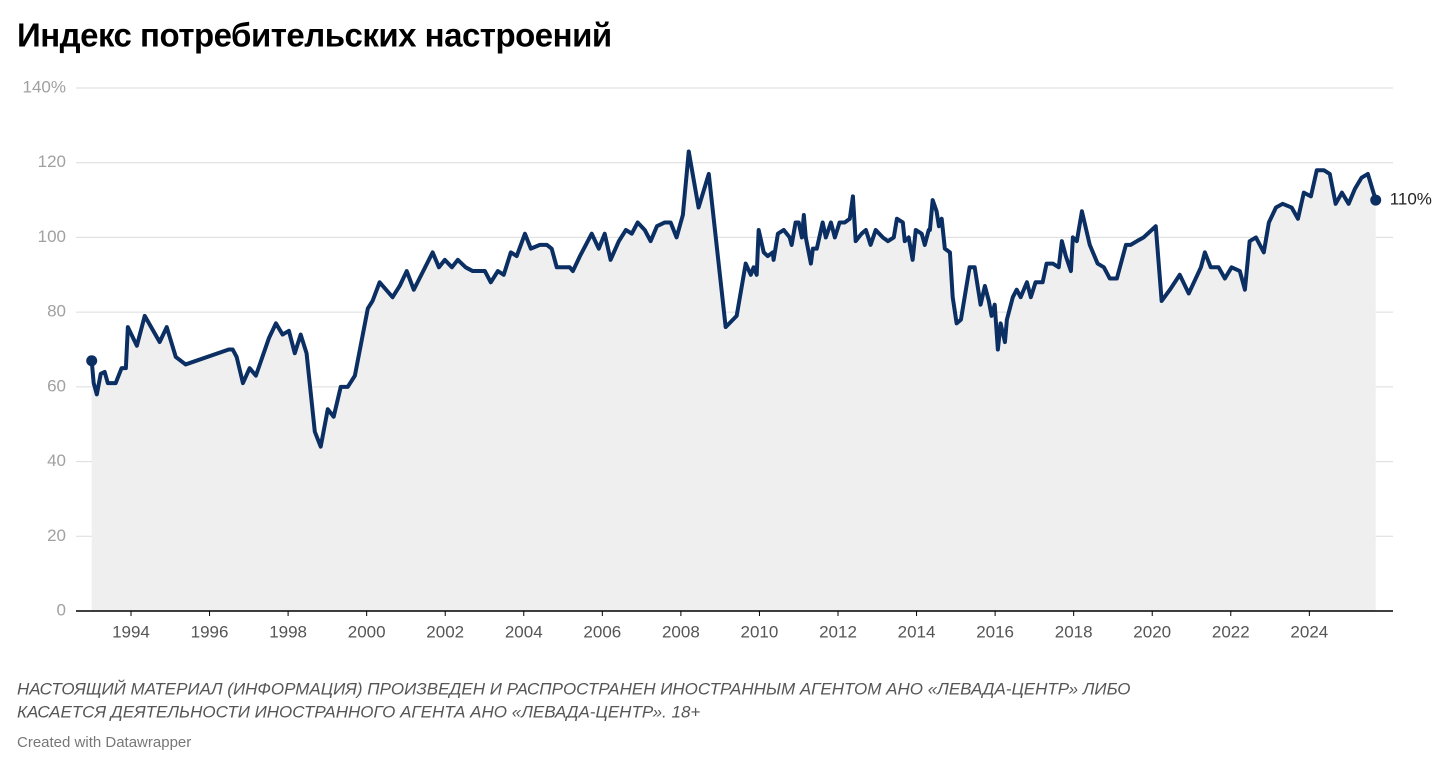  What do you see at coordinates (681, 631) in the screenshot?
I see `x-tick-label: 2008` at bounding box center [681, 631].